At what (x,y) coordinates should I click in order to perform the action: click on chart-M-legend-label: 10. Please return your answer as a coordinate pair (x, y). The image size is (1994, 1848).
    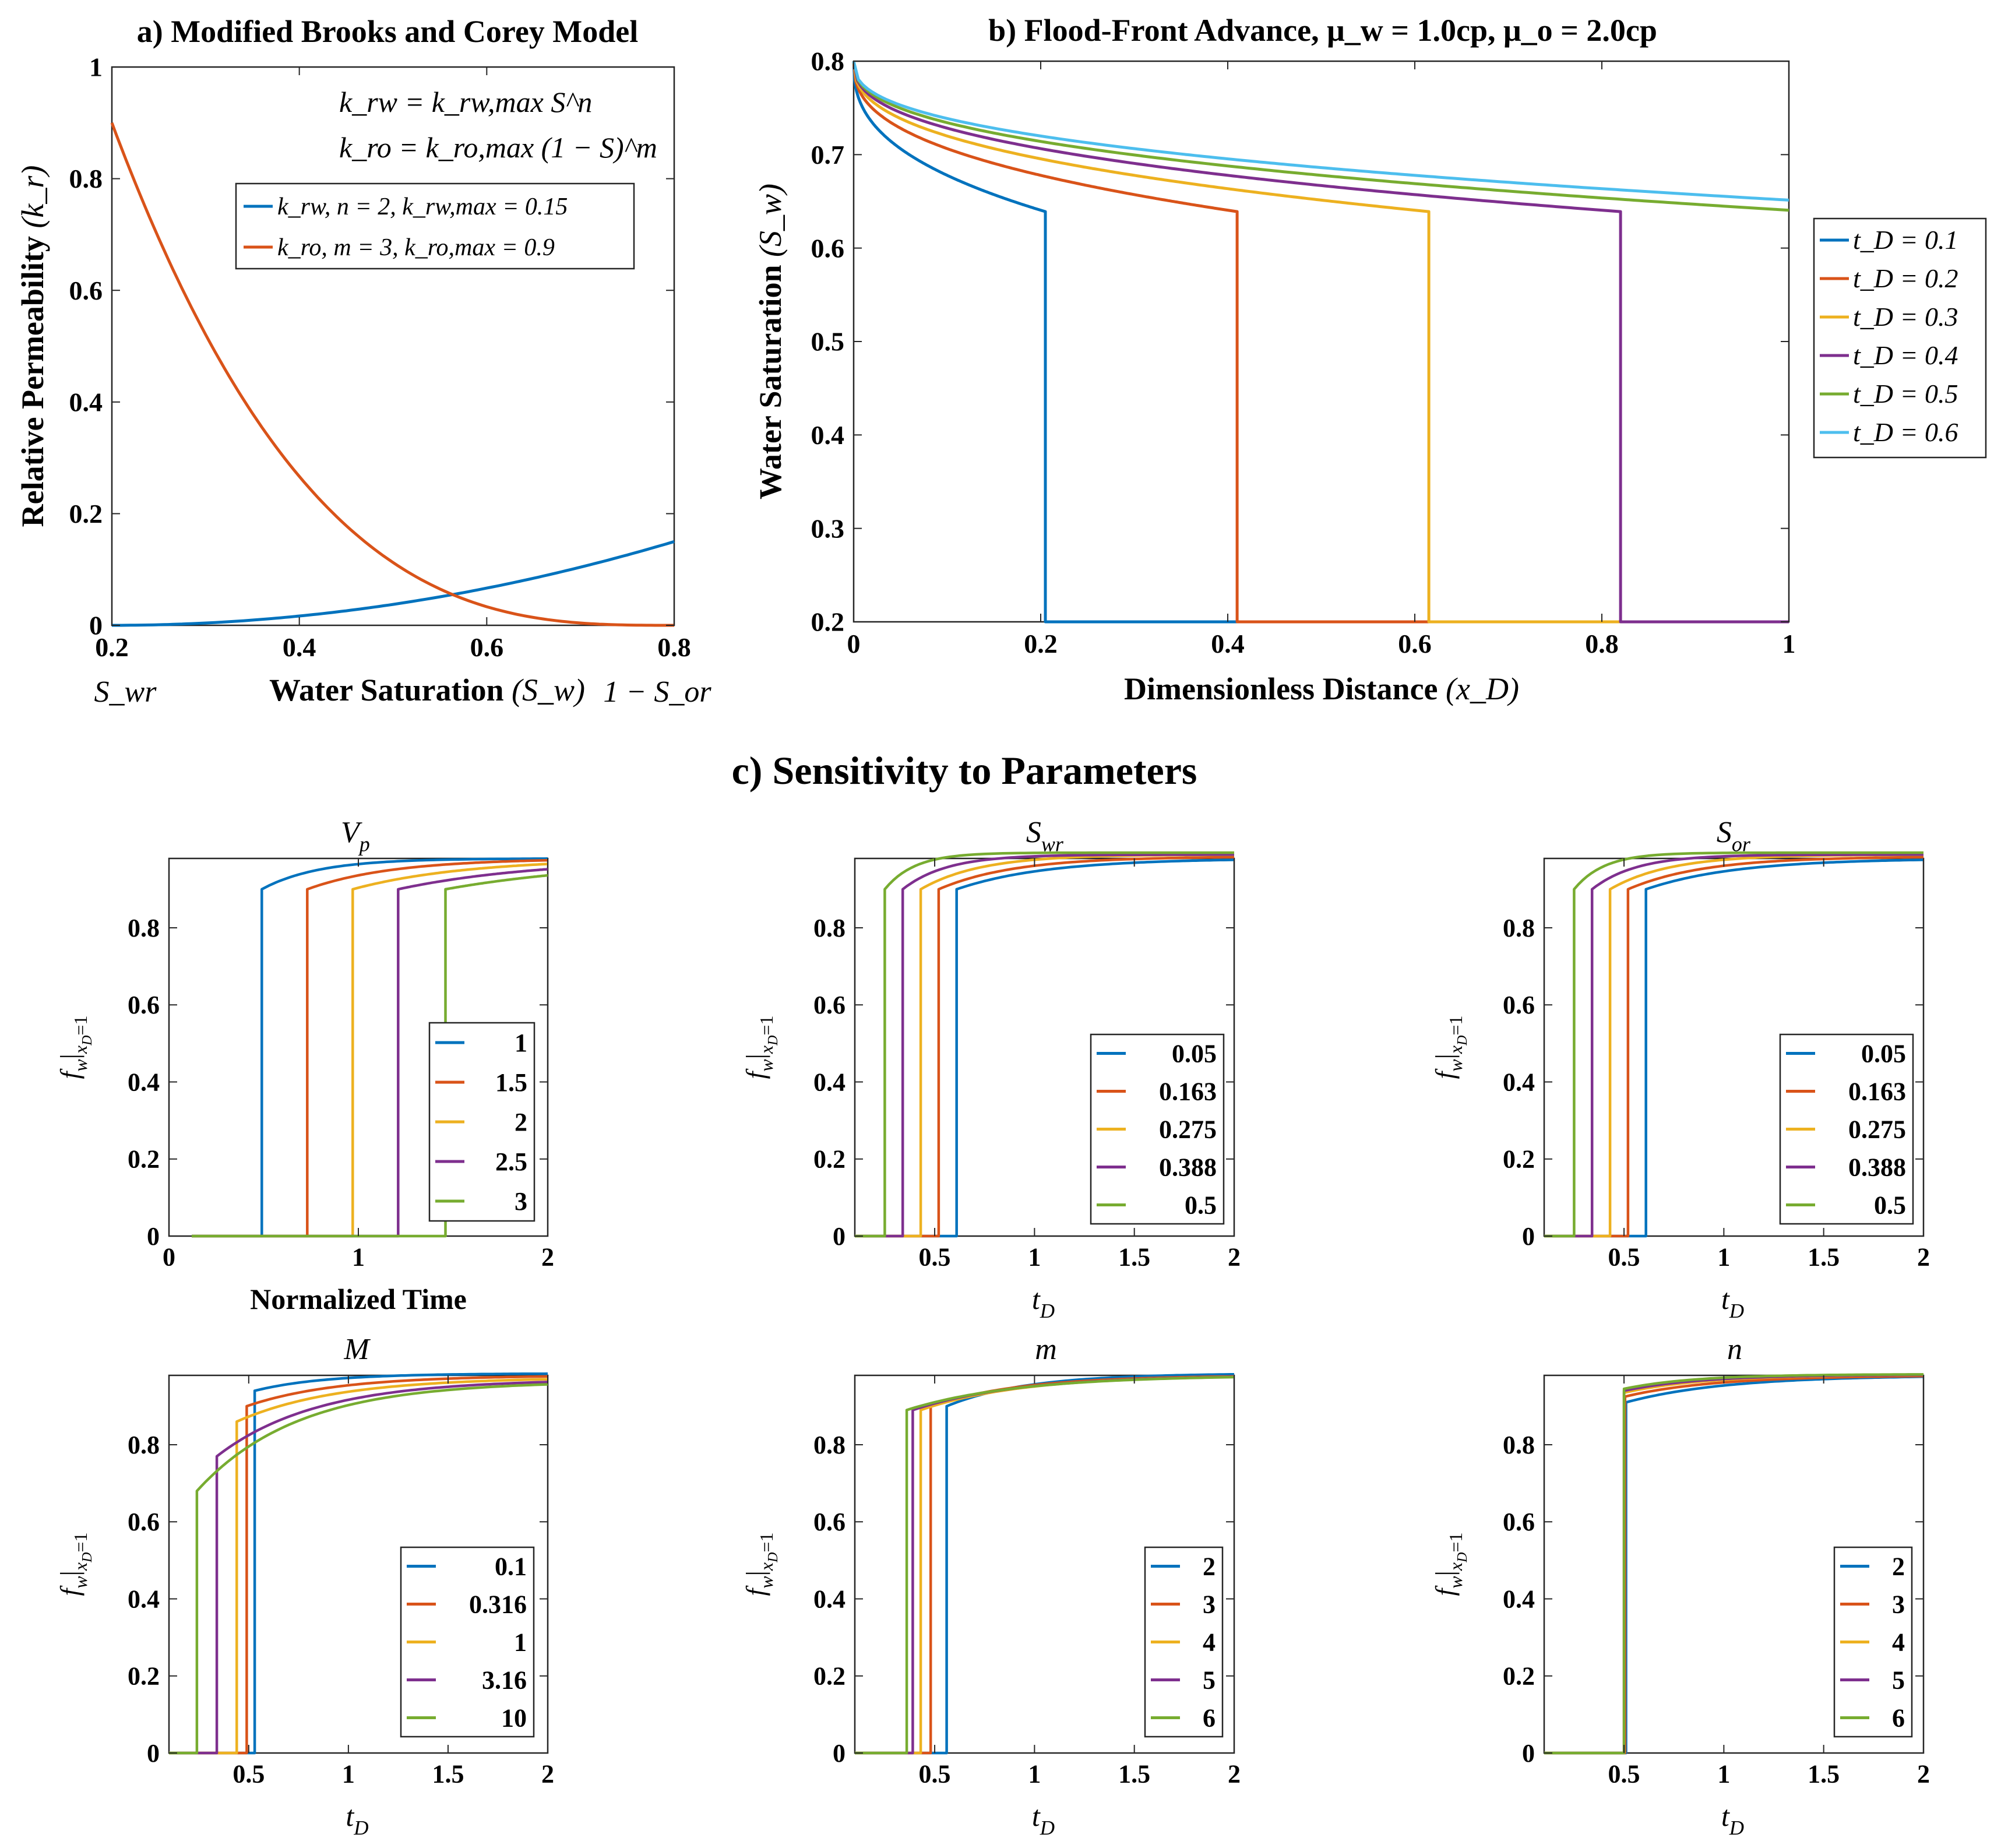
    Looking at the image, I should click on (514, 1718).